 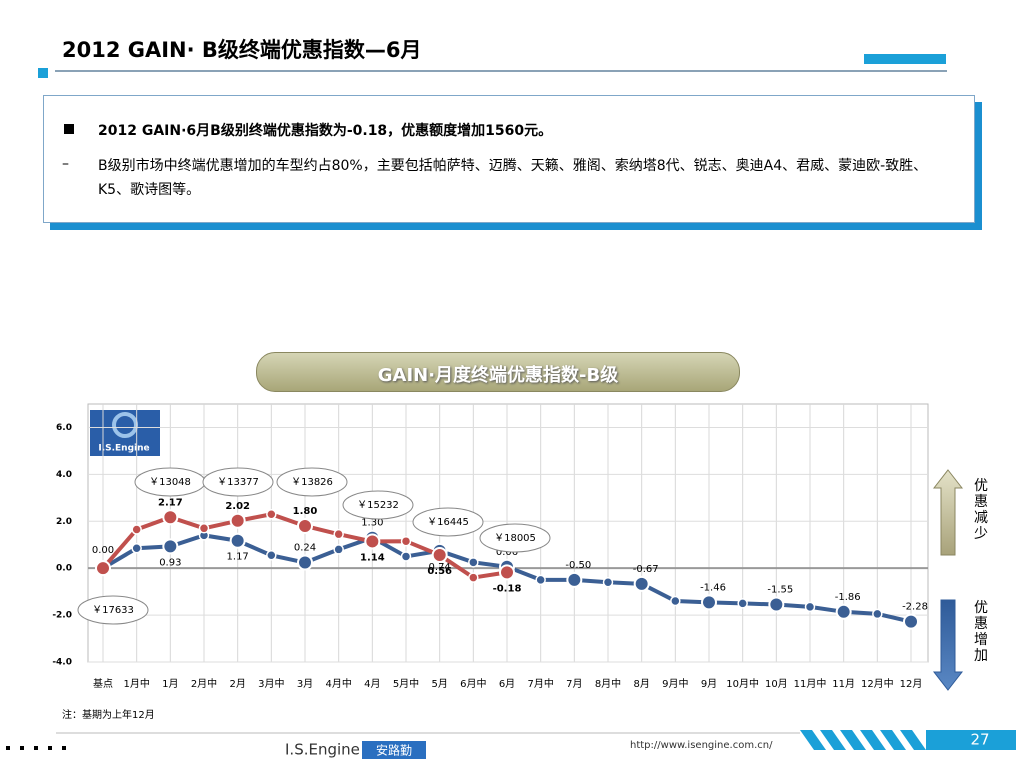 I want to click on value-label: 0.74, so click(x=440, y=567).